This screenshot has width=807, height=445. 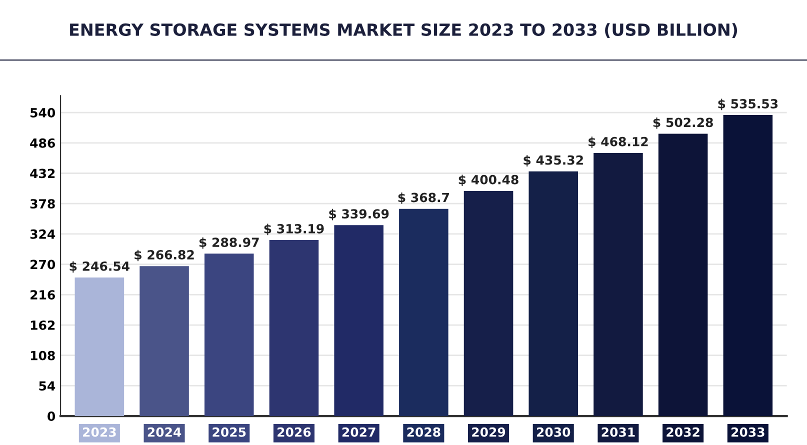 What do you see at coordinates (229, 432) in the screenshot?
I see `x-tick-label: 2025` at bounding box center [229, 432].